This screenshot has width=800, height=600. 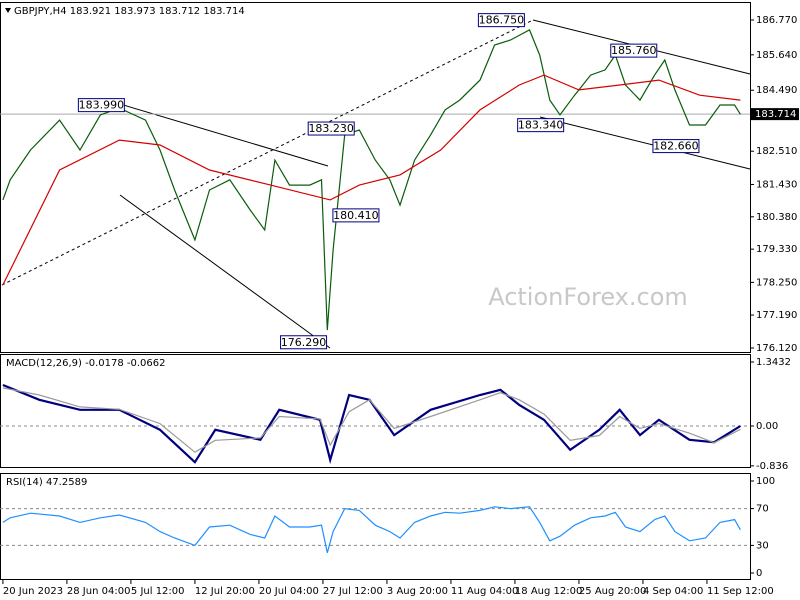 I want to click on y-tick-label: 70, so click(x=762, y=509).